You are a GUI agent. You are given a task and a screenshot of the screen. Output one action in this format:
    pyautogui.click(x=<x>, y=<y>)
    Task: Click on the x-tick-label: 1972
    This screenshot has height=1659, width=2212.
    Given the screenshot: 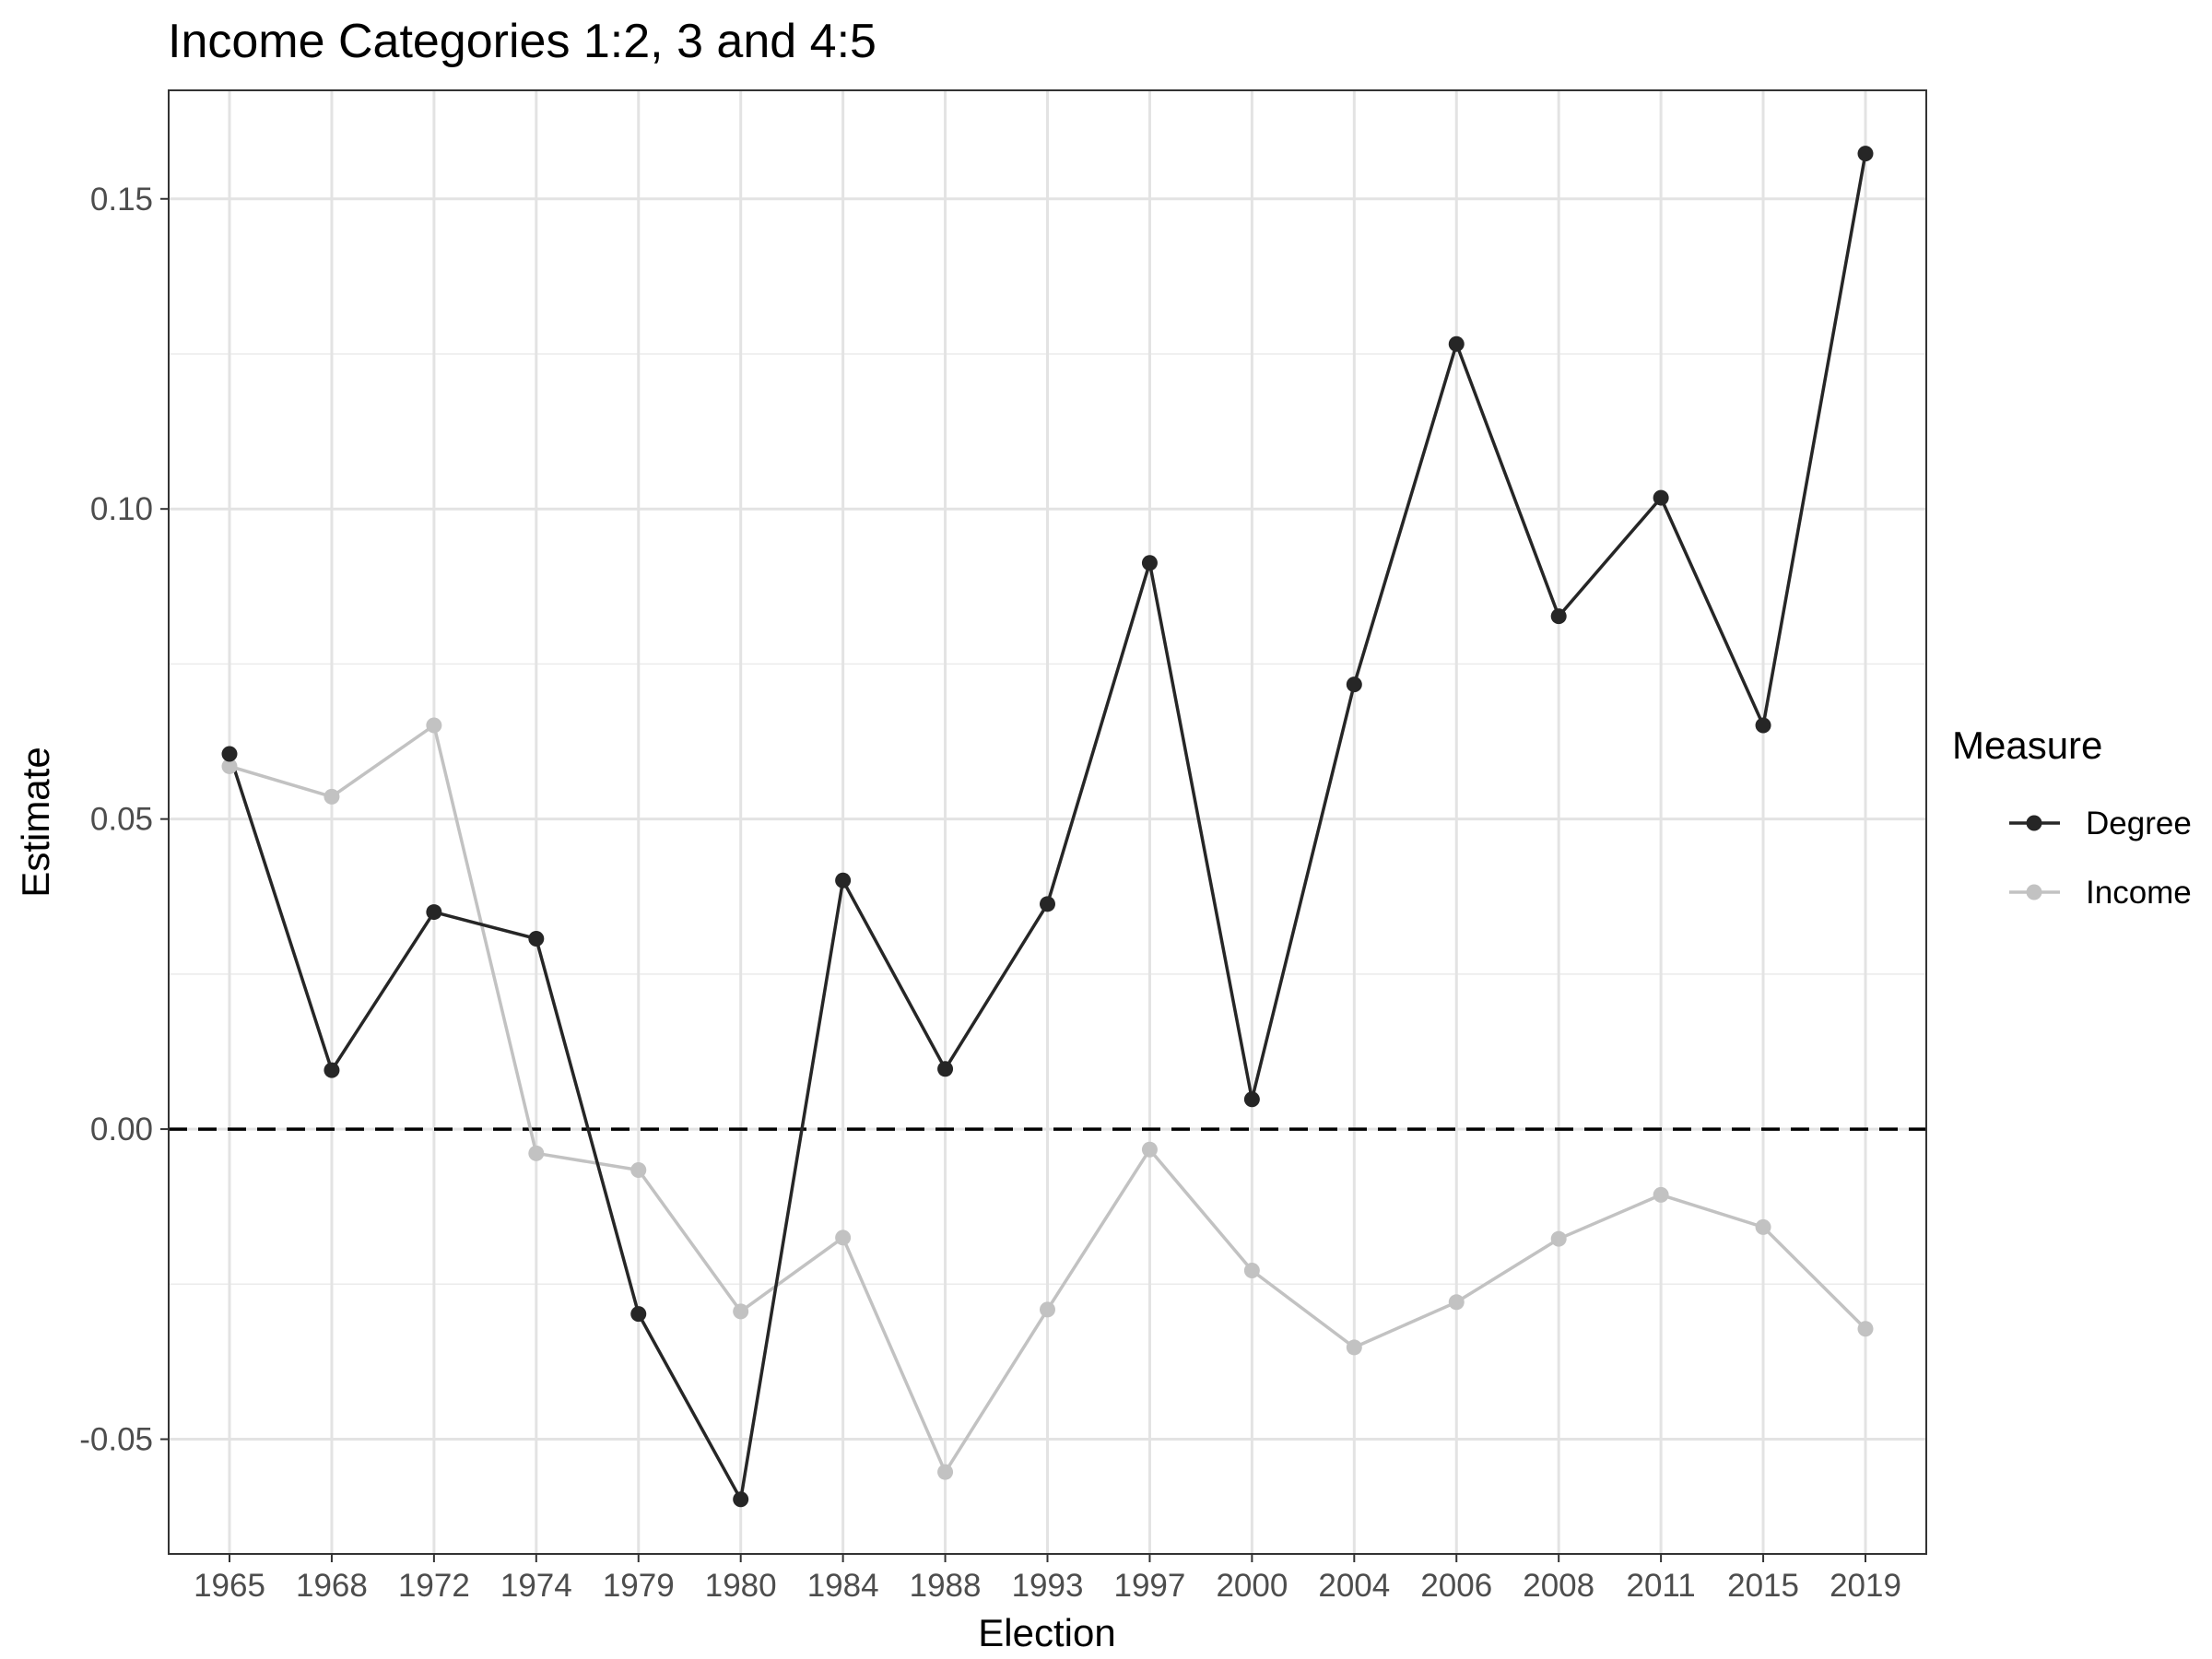 What is the action you would take?
    pyautogui.click(x=434, y=1586)
    